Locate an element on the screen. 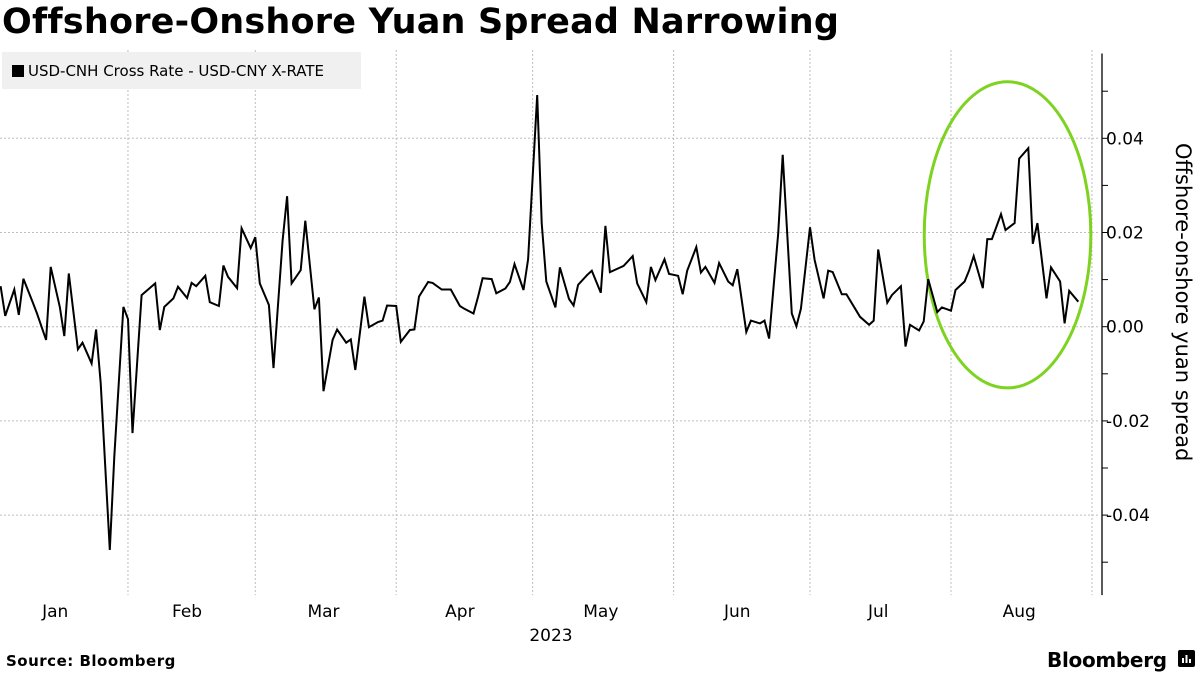 The width and height of the screenshot is (1200, 675). bloomberg-logo: Bloomberg is located at coordinates (1107, 660).